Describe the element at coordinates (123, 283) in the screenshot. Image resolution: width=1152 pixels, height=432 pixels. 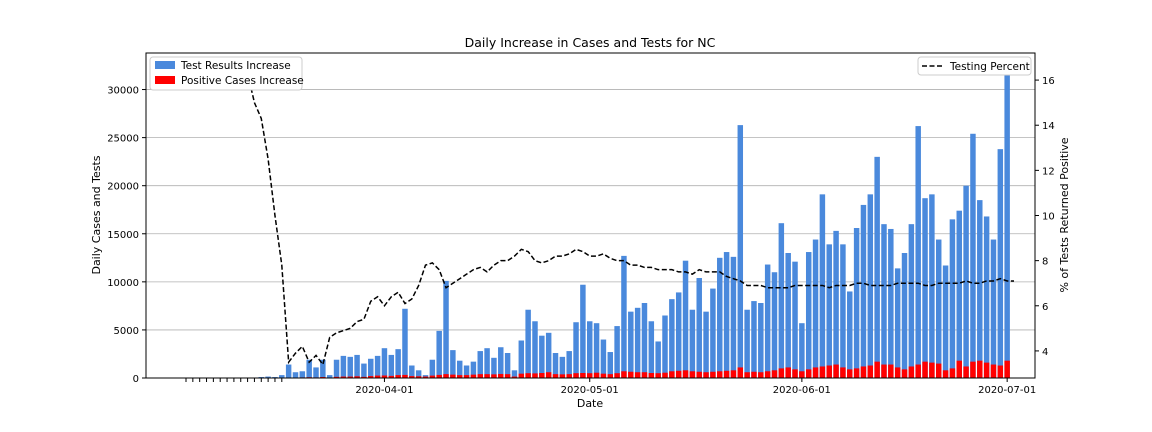
I see `y-tick-label-left: 10000` at that location.